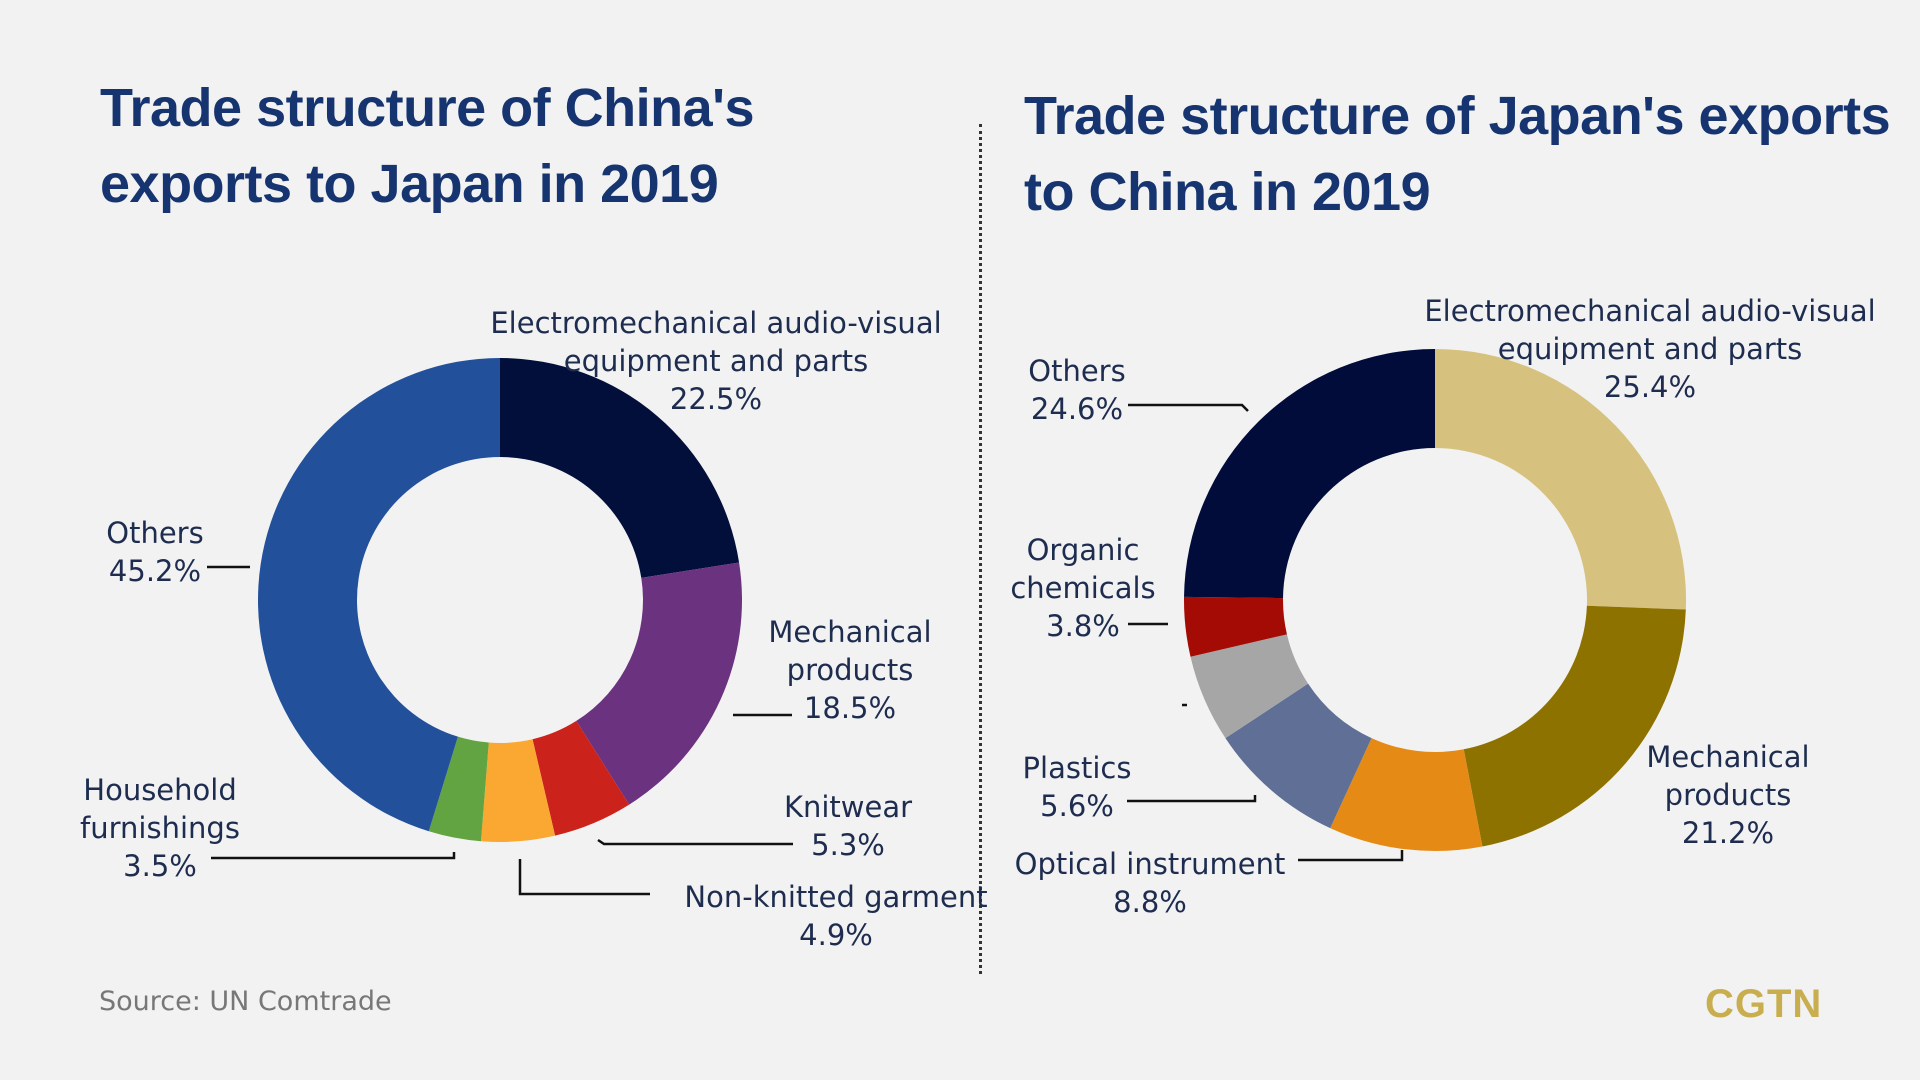 The width and height of the screenshot is (1920, 1080). I want to click on slice-value-label: 21.2%, so click(1728, 833).